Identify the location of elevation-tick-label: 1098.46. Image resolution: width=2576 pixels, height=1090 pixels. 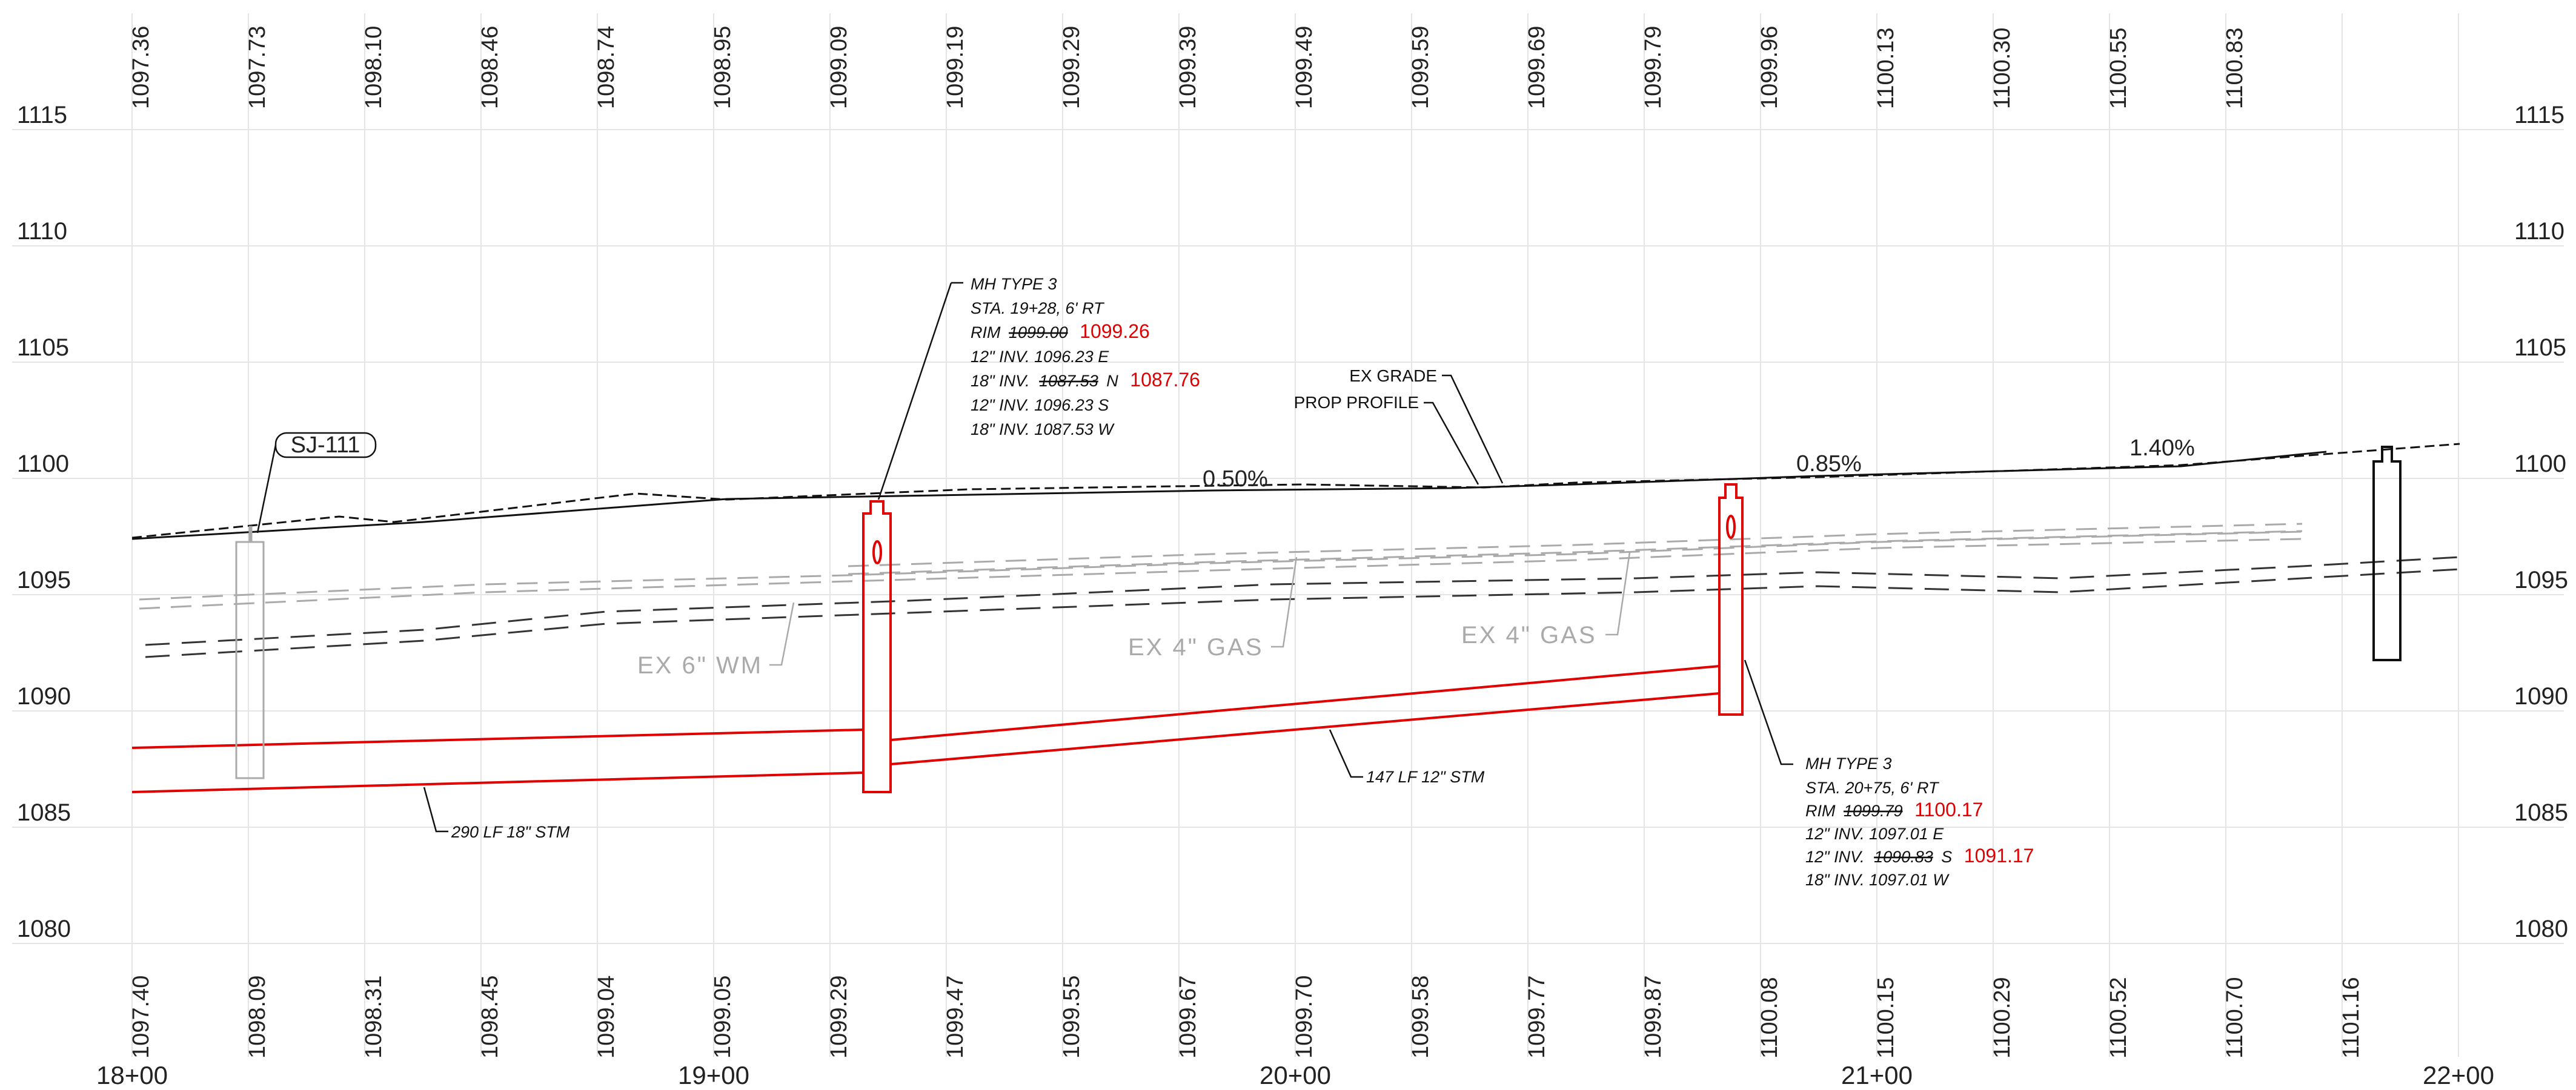
(490, 67).